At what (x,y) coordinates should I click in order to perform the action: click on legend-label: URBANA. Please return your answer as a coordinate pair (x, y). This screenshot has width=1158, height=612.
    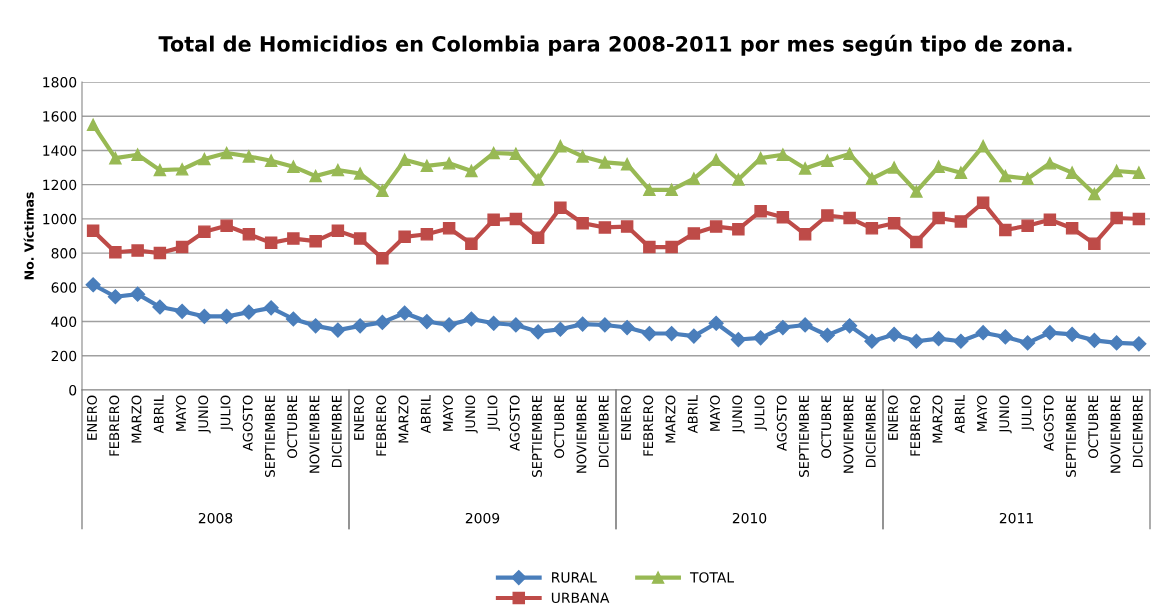
    Looking at the image, I should click on (580, 598).